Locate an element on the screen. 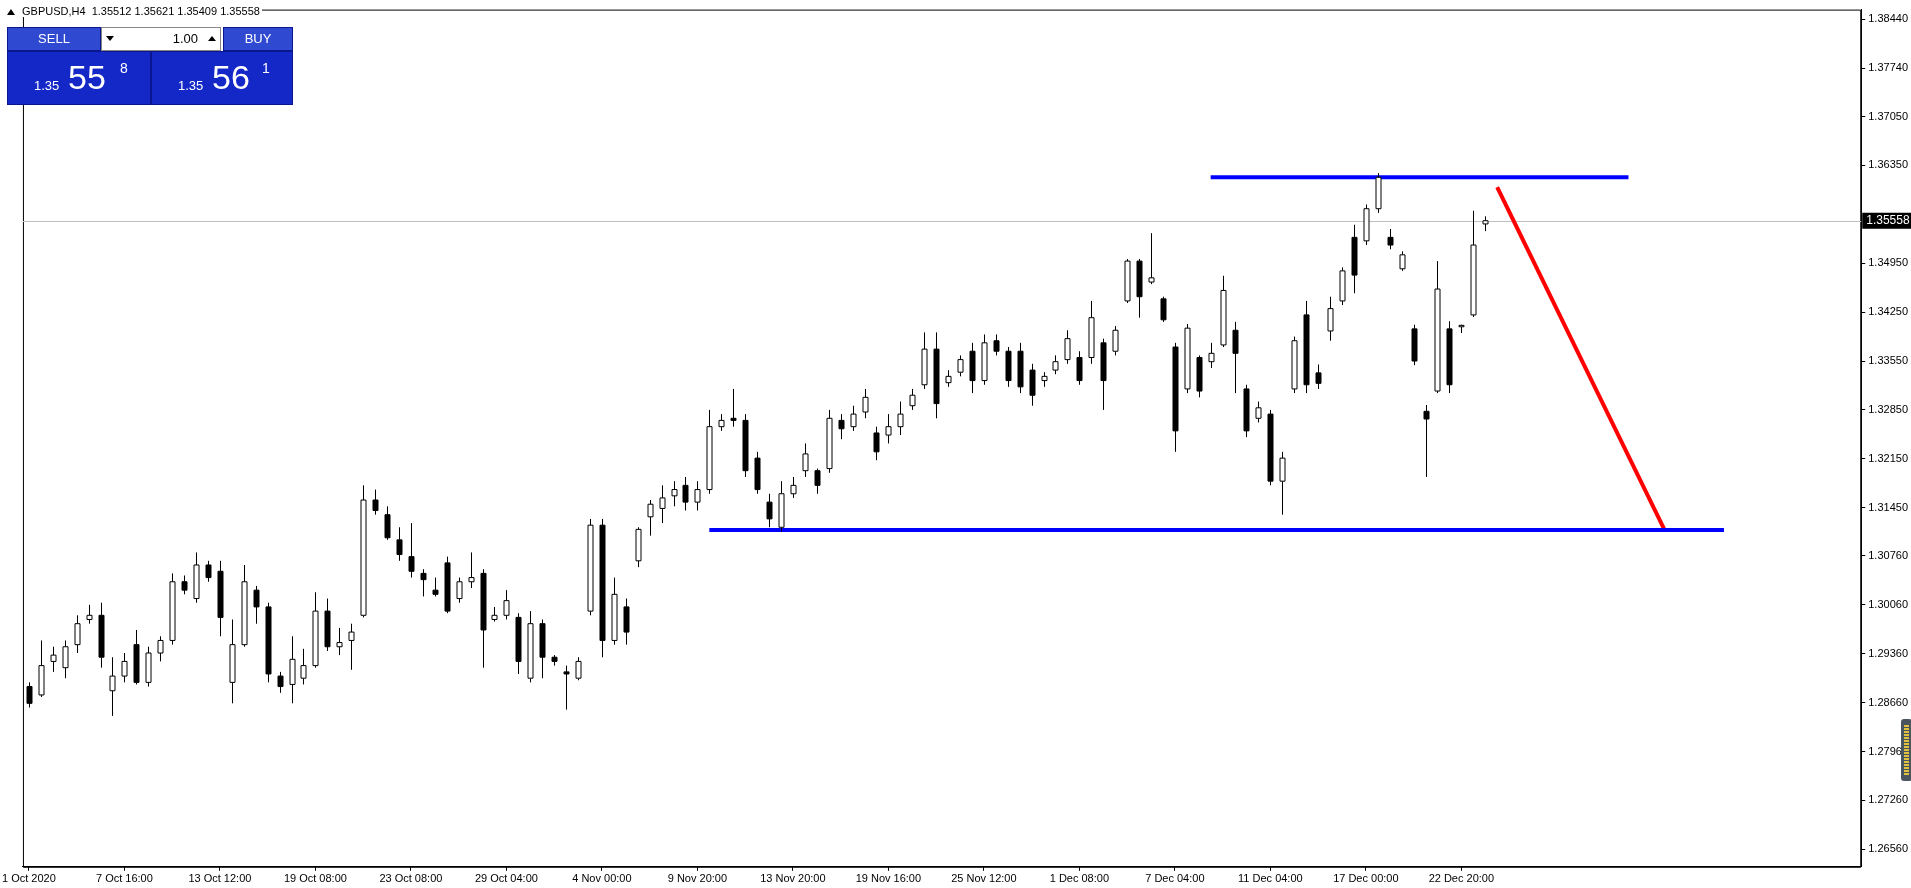 This screenshot has width=1911, height=888. x-tick-label: 7 Dec 04:00 is located at coordinates (1175, 878).